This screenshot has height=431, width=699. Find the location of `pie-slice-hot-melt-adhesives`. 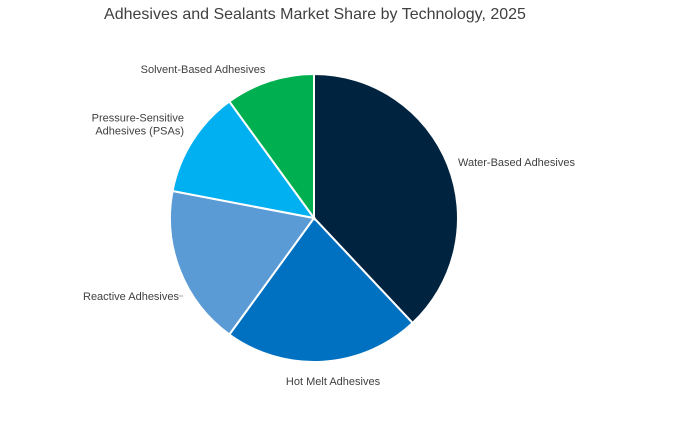

pie-slice-hot-melt-adhesives is located at coordinates (320, 289).